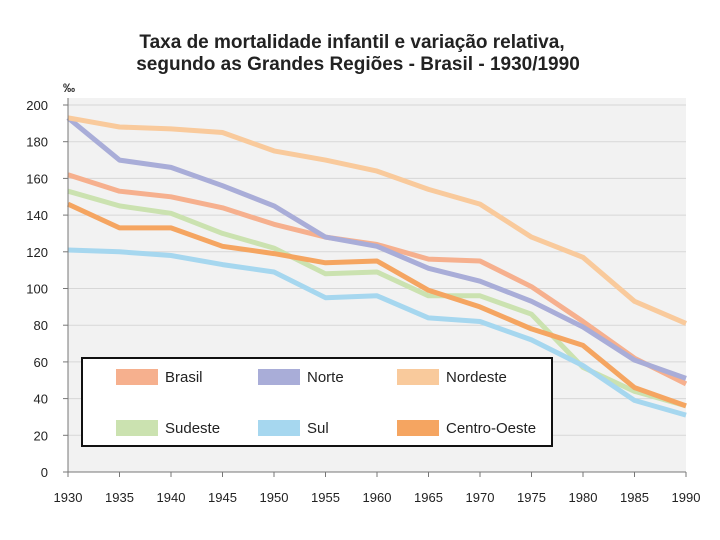 The height and width of the screenshot is (540, 720). What do you see at coordinates (274, 497) in the screenshot?
I see `x-tick-label-1950: 1950` at bounding box center [274, 497].